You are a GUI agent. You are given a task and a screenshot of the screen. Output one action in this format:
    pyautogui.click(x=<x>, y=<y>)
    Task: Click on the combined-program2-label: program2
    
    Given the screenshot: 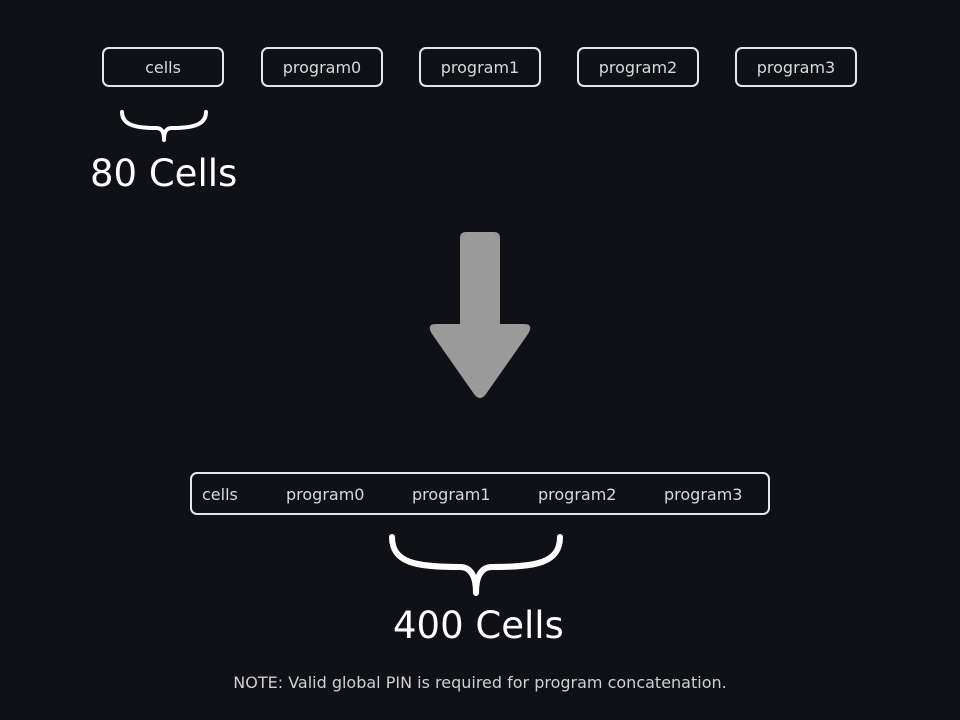 What is the action you would take?
    pyautogui.click(x=577, y=494)
    